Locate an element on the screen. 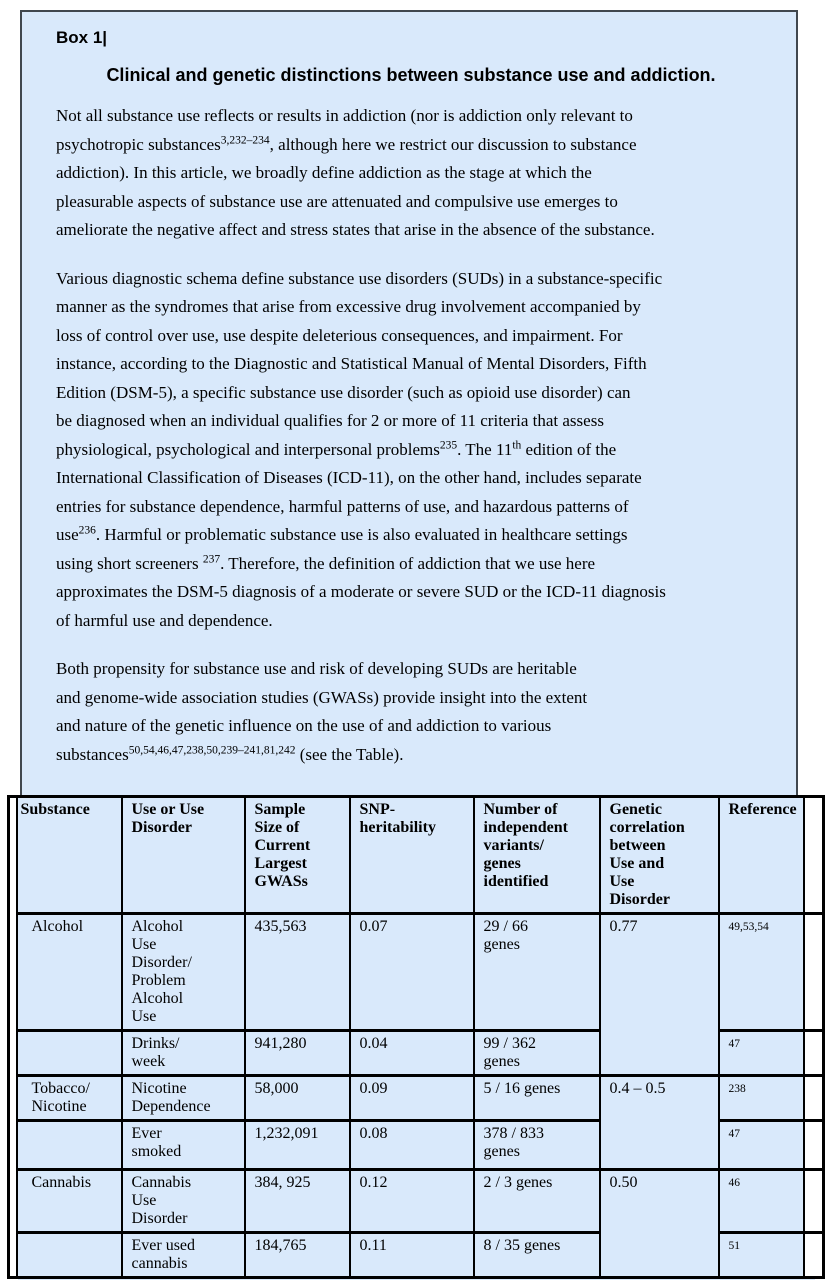 The image size is (834, 1280). cell-sample-size: 58,000 is located at coordinates (297, 1098).